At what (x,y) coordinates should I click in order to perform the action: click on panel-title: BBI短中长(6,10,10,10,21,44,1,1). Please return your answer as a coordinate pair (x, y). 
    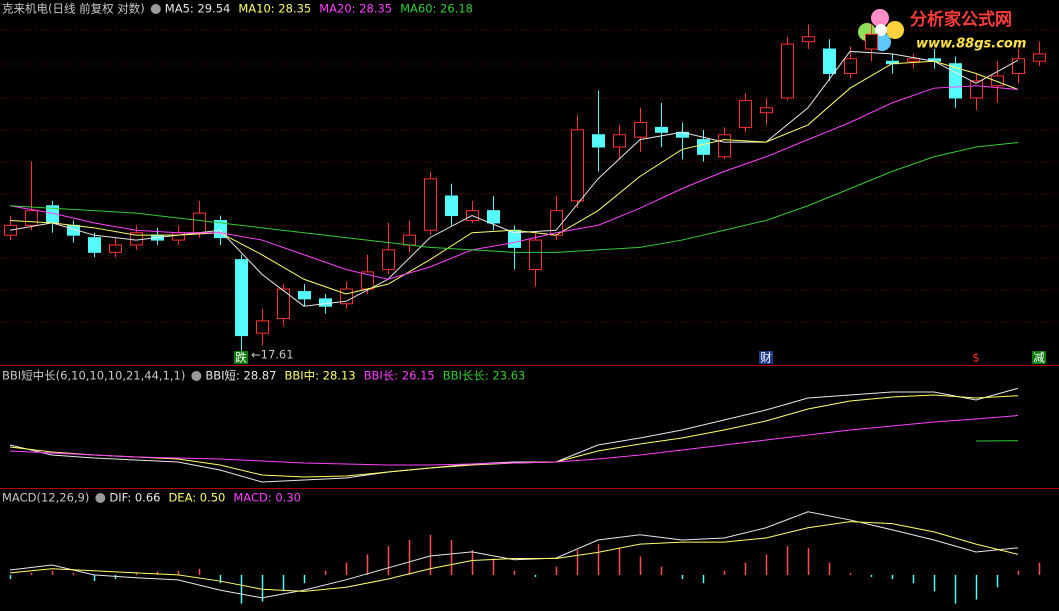
    Looking at the image, I should click on (93, 376).